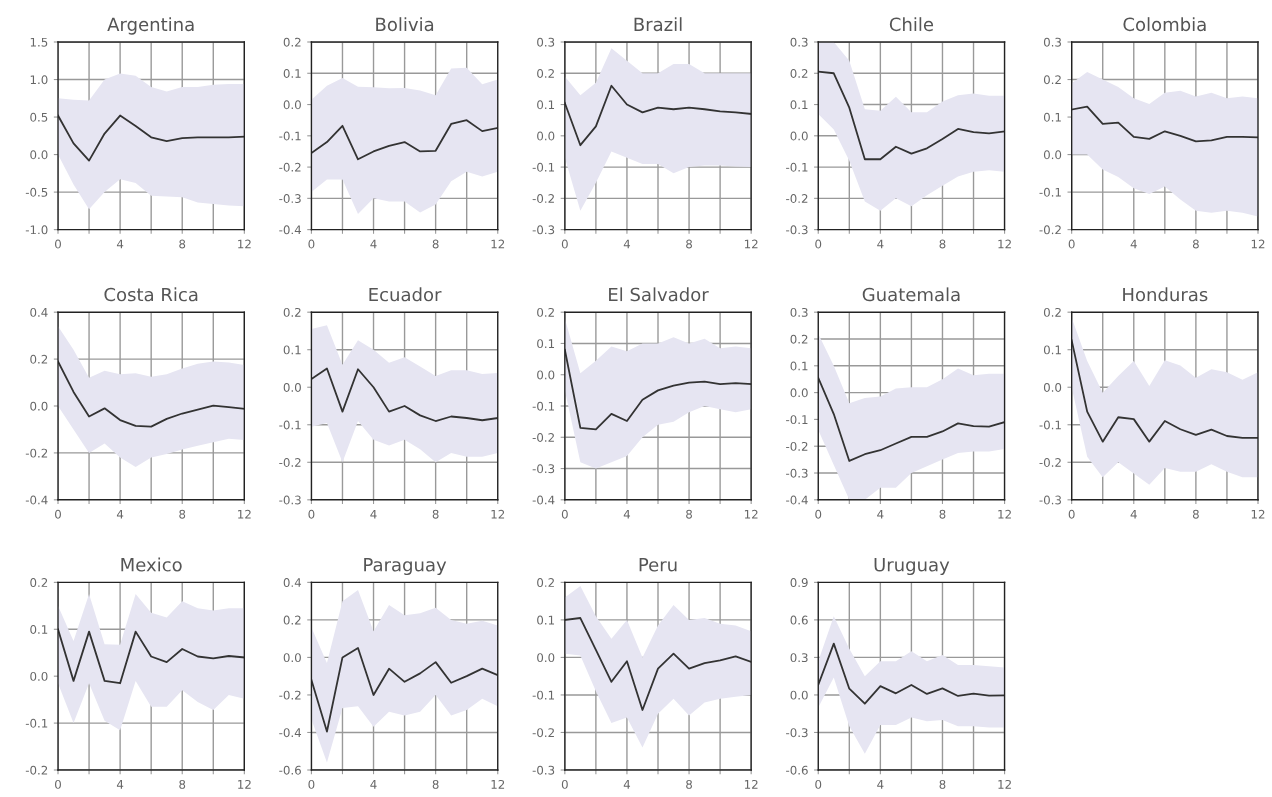 The width and height of the screenshot is (1272, 797). What do you see at coordinates (911, 24) in the screenshot?
I see `chart-title: Chile` at bounding box center [911, 24].